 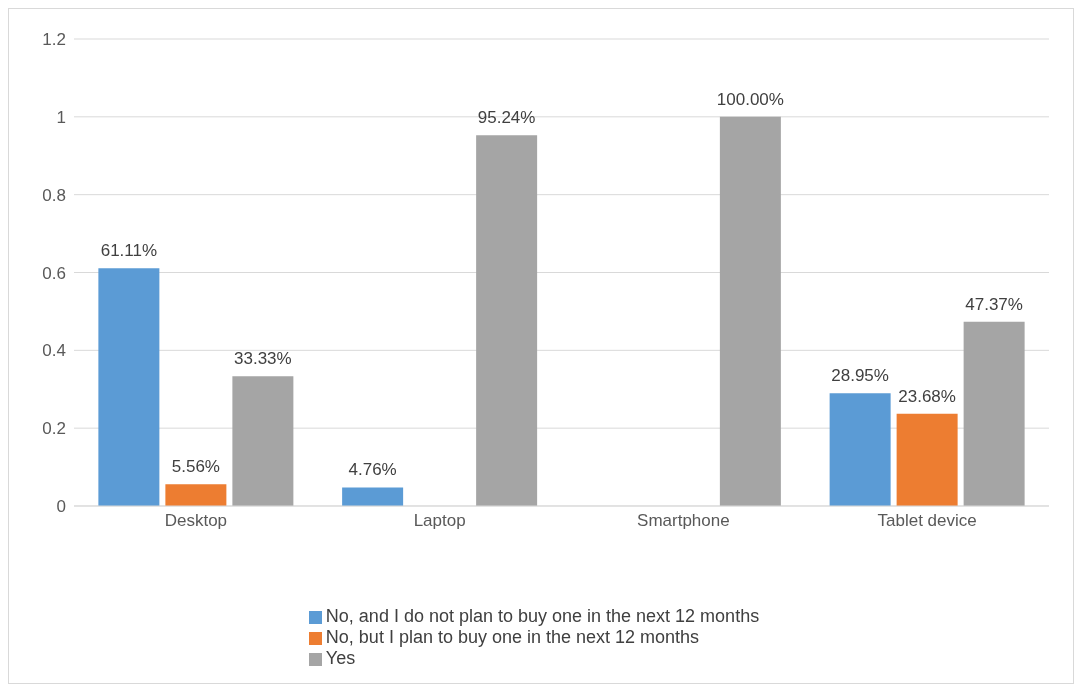 What do you see at coordinates (61, 507) in the screenshot?
I see `y-tick-label: 0` at bounding box center [61, 507].